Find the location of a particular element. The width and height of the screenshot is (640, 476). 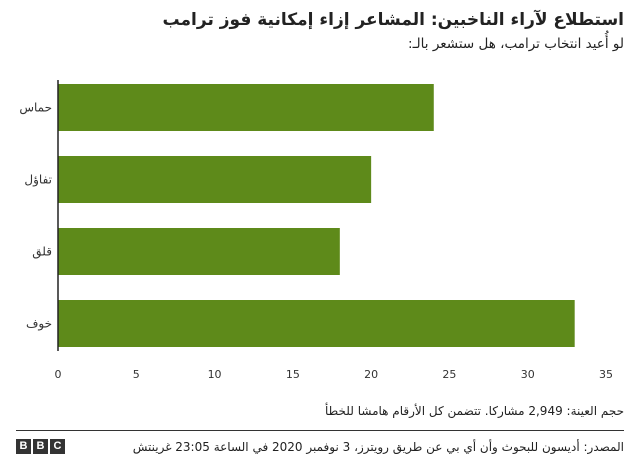

x-tick-label: 5 is located at coordinates (136, 374).